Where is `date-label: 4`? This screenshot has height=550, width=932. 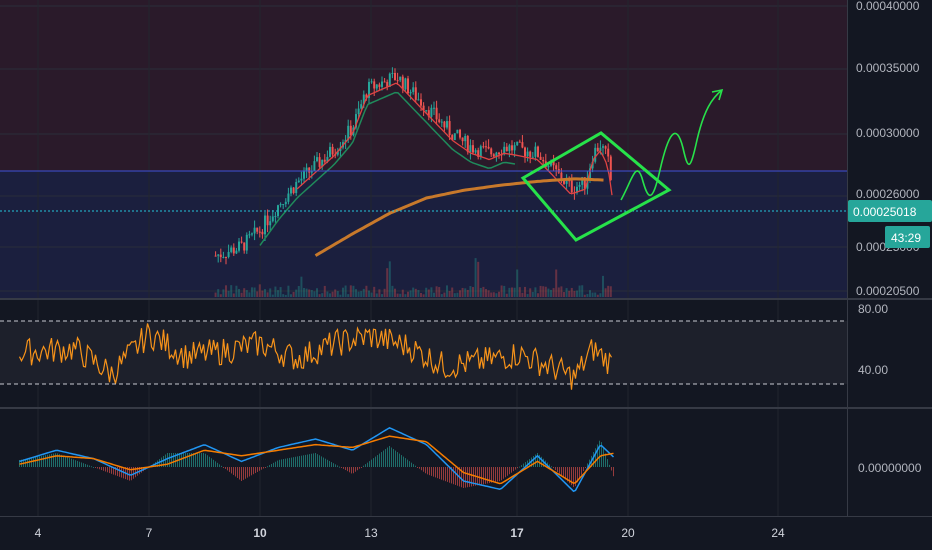
date-label: 4 is located at coordinates (38, 533).